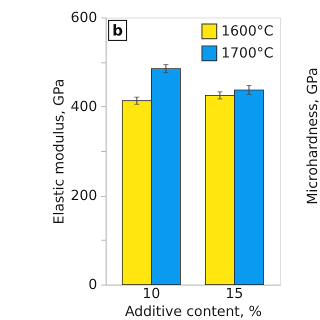 This screenshot has height=320, width=320. What do you see at coordinates (84, 18) in the screenshot?
I see `y-tick-label: 600` at bounding box center [84, 18].